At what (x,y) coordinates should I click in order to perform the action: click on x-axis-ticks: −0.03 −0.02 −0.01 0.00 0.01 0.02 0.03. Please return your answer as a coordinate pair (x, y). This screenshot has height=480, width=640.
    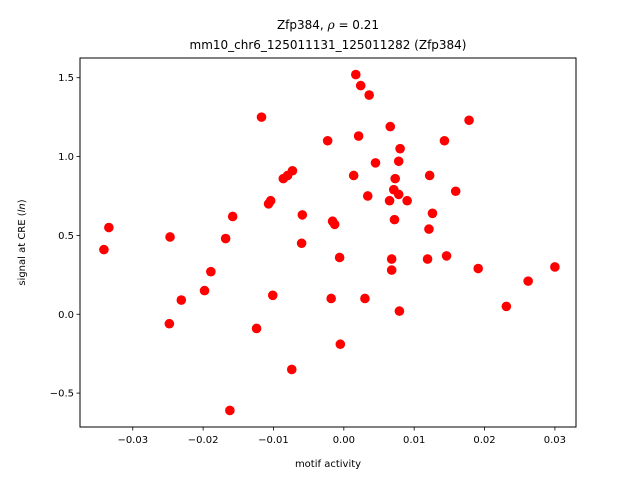
    Looking at the image, I should click on (341, 436).